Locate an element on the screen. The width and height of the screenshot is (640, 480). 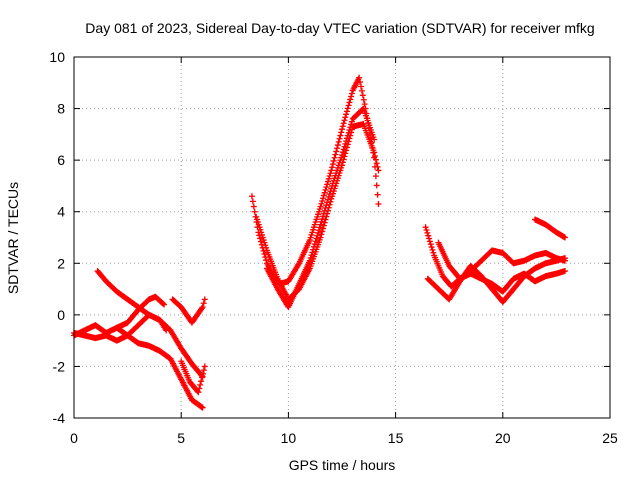
x-axis-label: GPS time / hours is located at coordinates (342, 465).